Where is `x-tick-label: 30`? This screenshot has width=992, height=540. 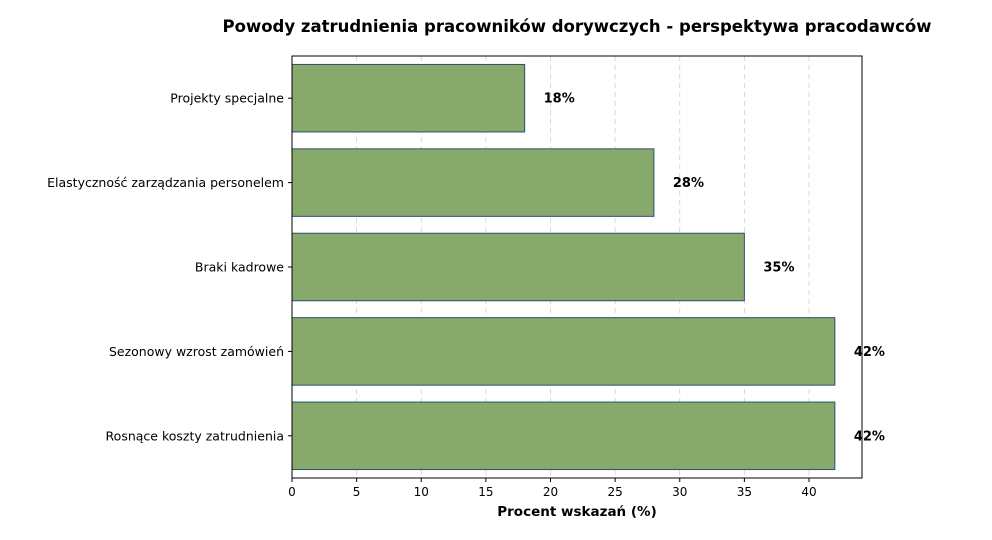 x-tick-label: 30 is located at coordinates (679, 492).